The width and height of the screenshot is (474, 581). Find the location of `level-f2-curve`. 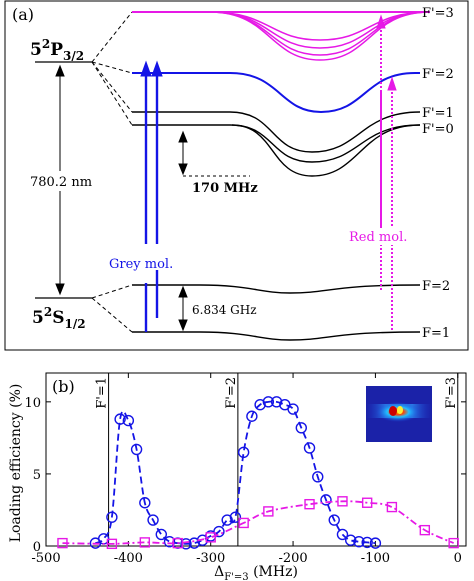

level-f2-curve is located at coordinates (276, 93).